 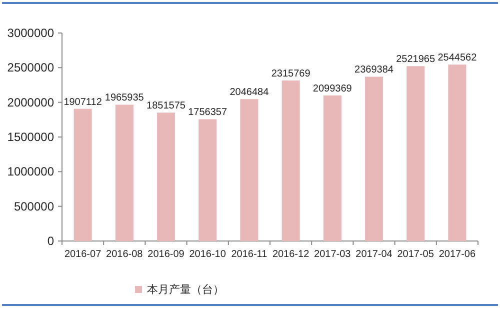 I want to click on x-tick-label: 2017-06, so click(x=457, y=254).